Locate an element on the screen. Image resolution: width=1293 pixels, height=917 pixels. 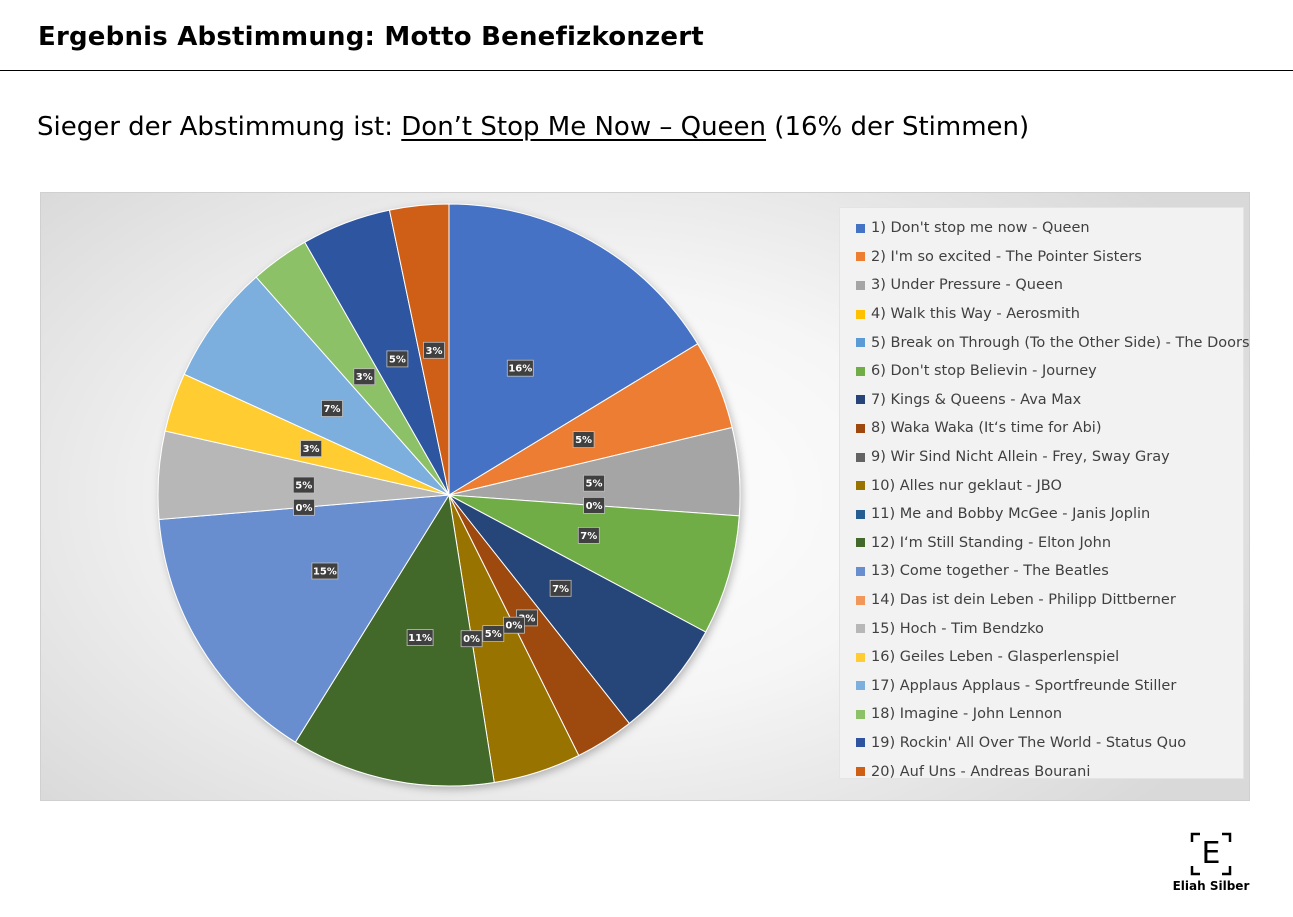
legend-item: 13) Come together - The Beatles is located at coordinates (1041, 571).